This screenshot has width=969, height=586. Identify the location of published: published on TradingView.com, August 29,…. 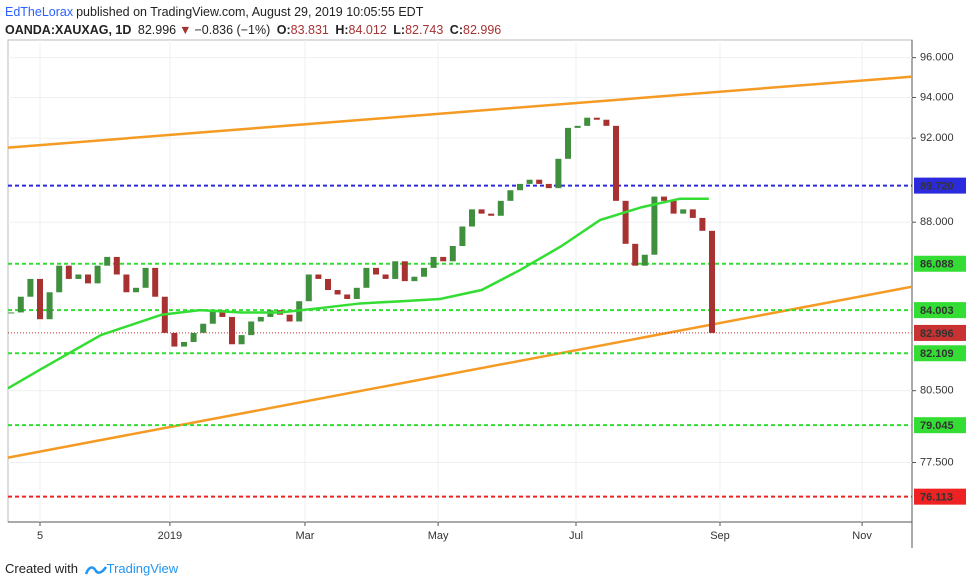
(250, 12).